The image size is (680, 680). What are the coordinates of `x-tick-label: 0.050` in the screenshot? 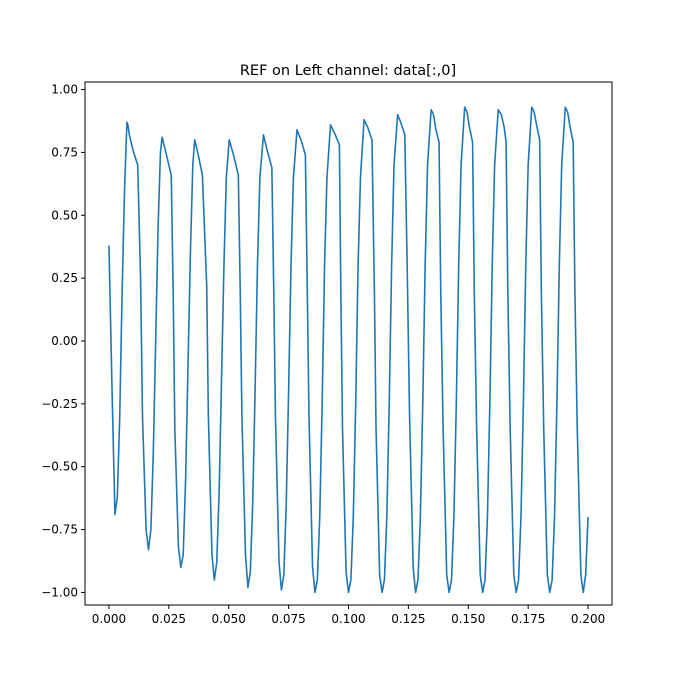 It's located at (229, 619).